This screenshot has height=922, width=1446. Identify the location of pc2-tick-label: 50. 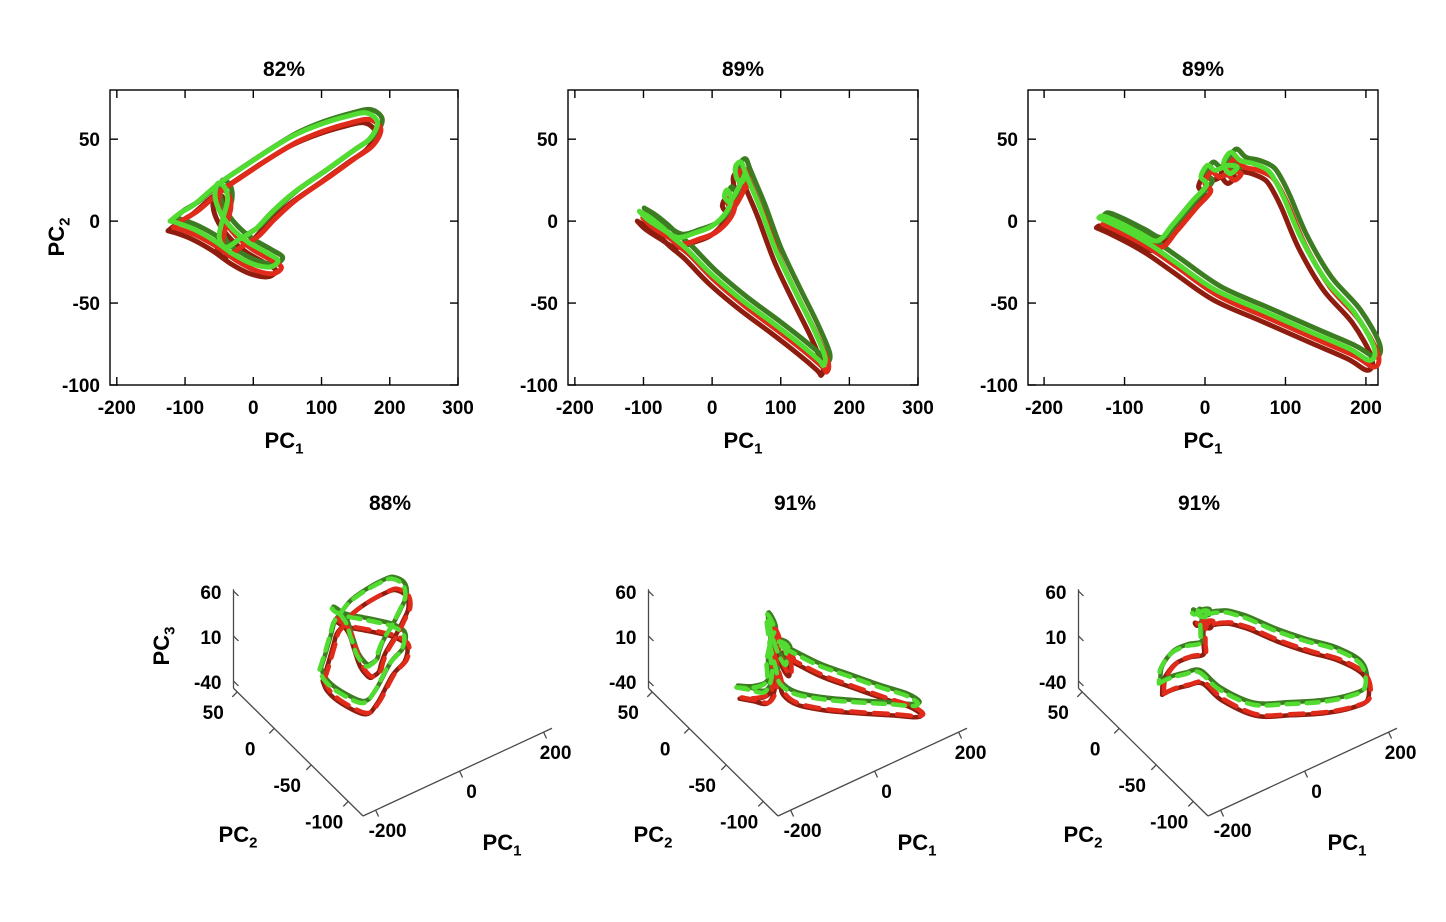
(628, 713).